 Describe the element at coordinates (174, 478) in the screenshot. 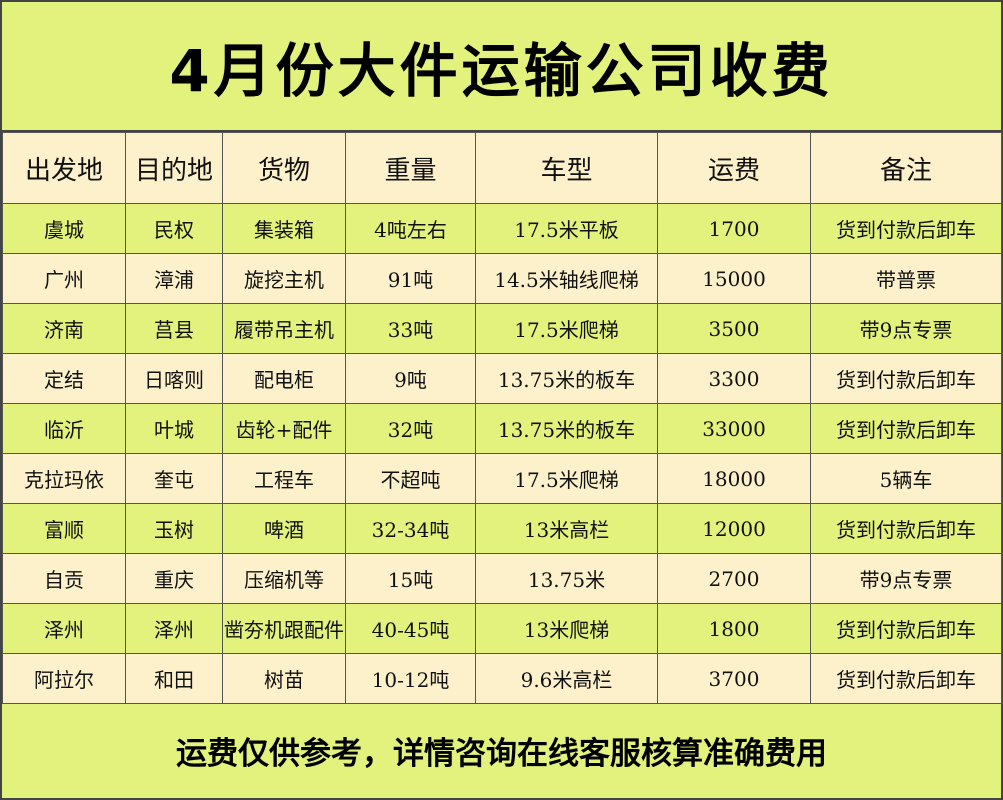

I see `table-cell: 奎屯` at that location.